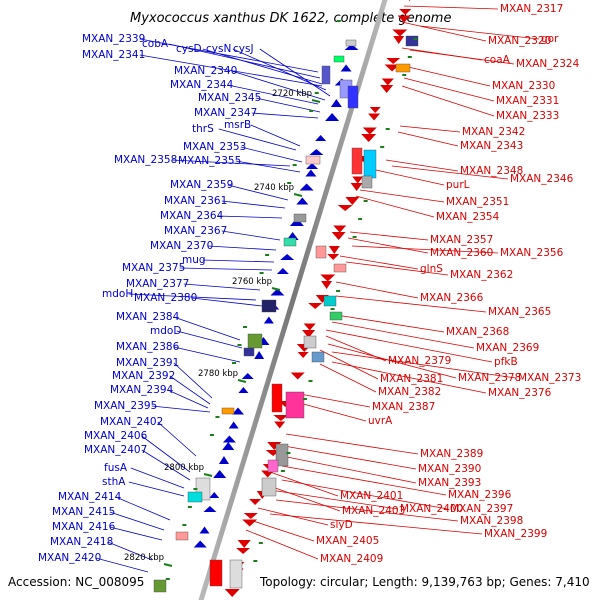 This screenshot has height=600, width=600. What do you see at coordinates (117, 294) in the screenshot?
I see `left-gene-label: mdoH` at bounding box center [117, 294].